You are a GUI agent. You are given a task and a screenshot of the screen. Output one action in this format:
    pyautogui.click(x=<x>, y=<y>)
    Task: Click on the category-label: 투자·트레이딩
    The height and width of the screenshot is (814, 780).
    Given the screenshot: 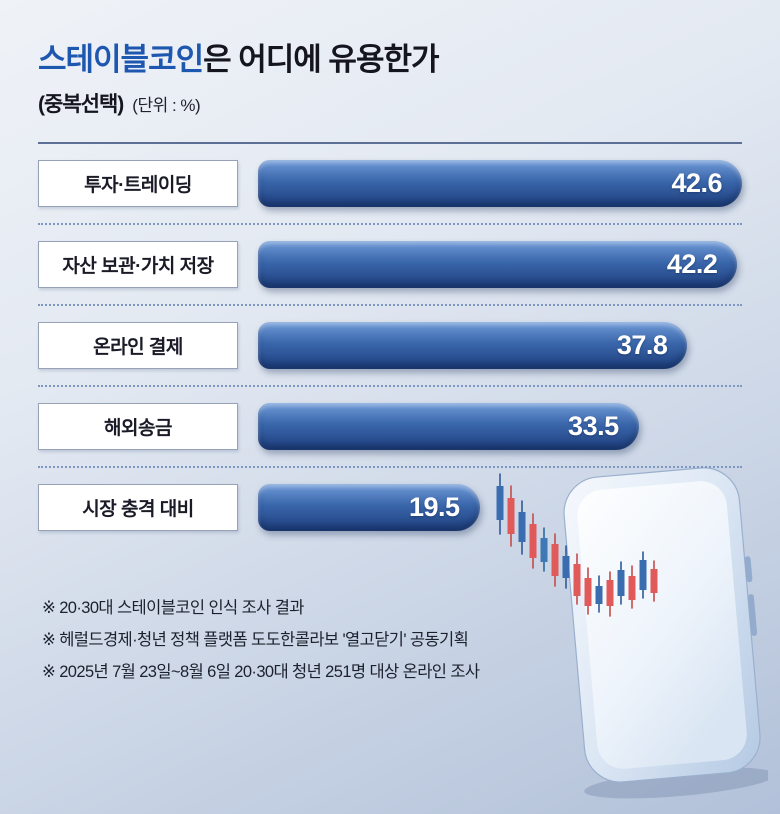 What is the action you would take?
    pyautogui.click(x=138, y=183)
    